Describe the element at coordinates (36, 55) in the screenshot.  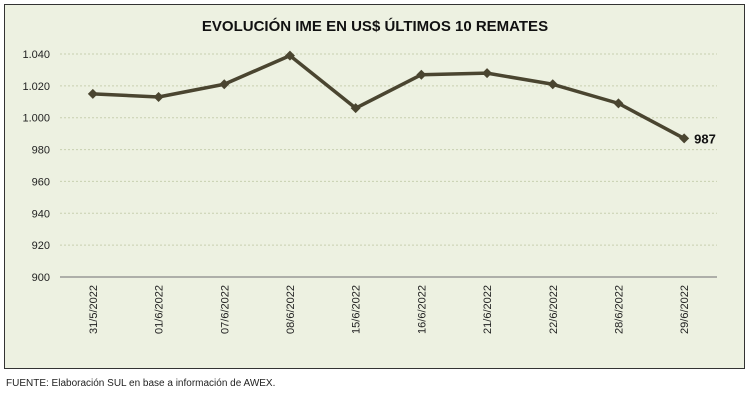
I see `y-tick-label: 1.040` at that location.